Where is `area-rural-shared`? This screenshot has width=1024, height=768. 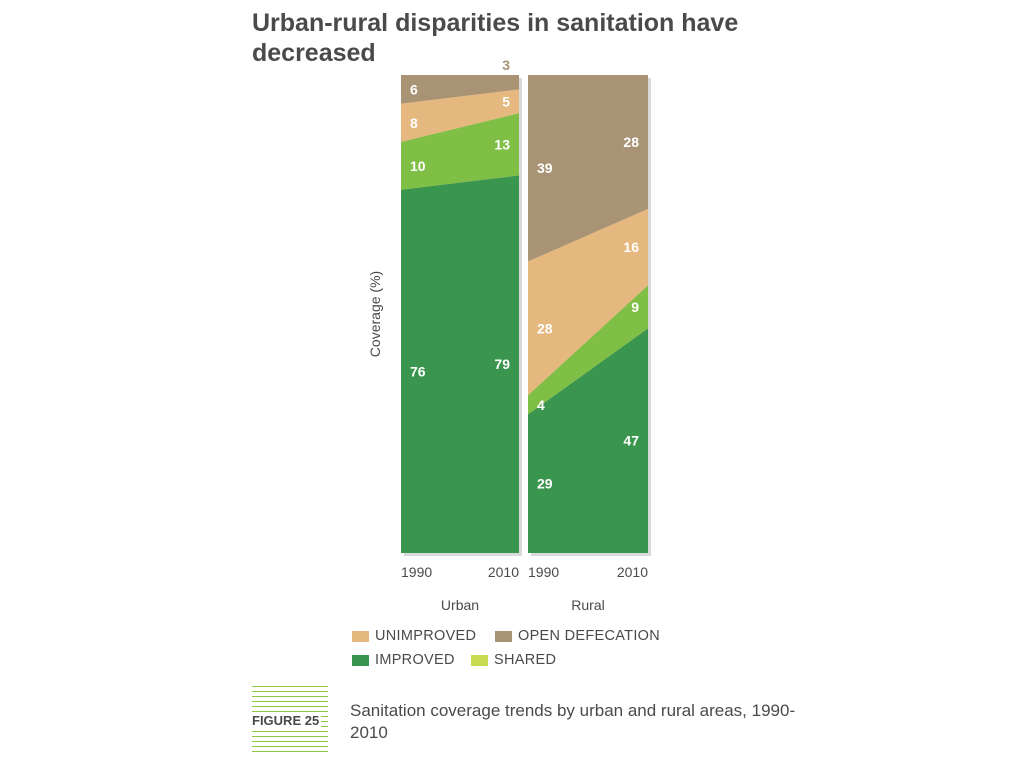
area-rural-shared is located at coordinates (588, 350).